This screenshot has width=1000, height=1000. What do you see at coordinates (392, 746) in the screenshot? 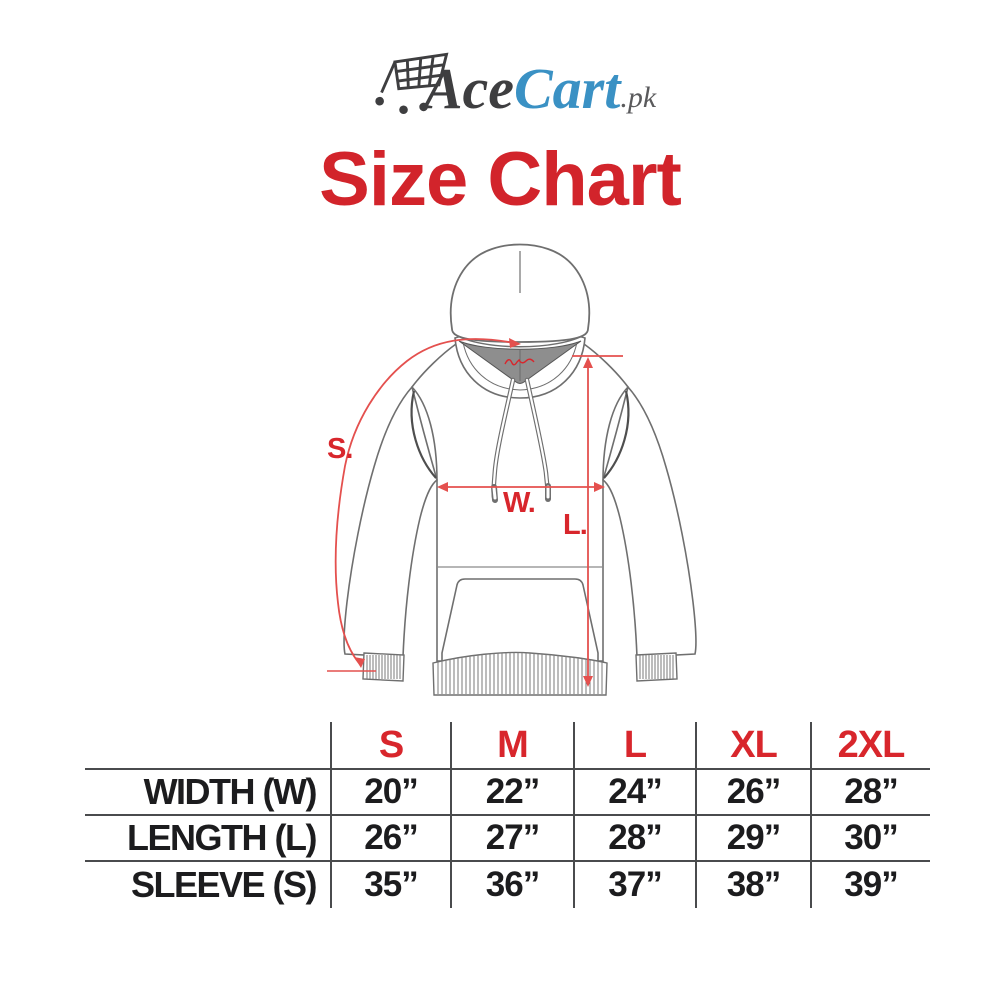
I see `column-header-s: S` at bounding box center [392, 746].